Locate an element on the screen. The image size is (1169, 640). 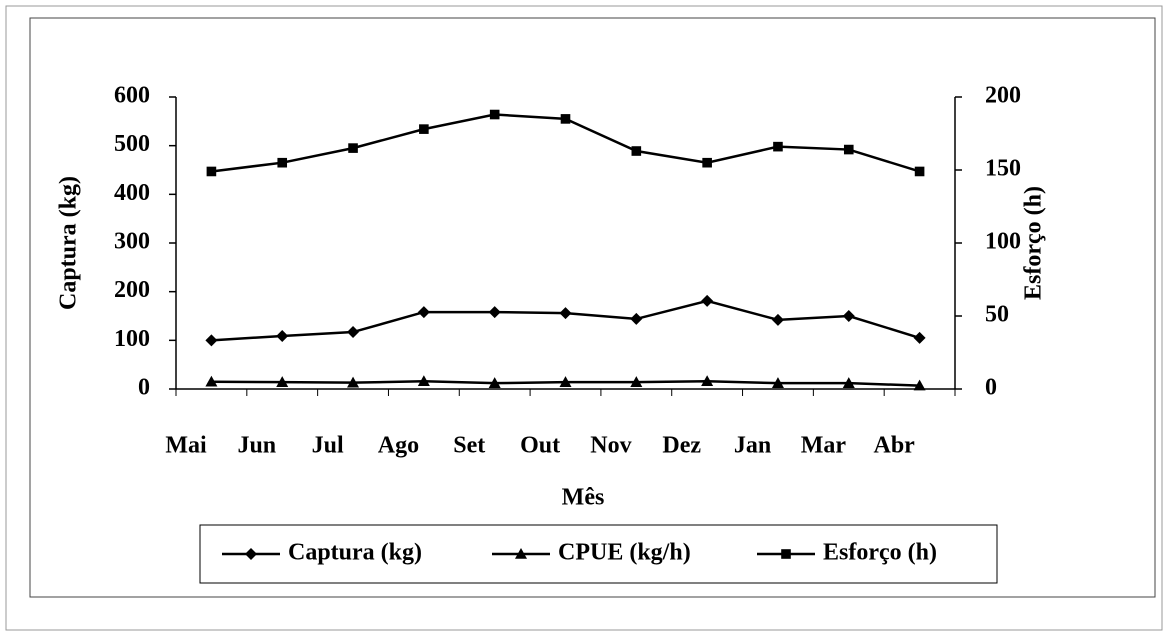
y2-tick-label: 200 is located at coordinates (1003, 96).